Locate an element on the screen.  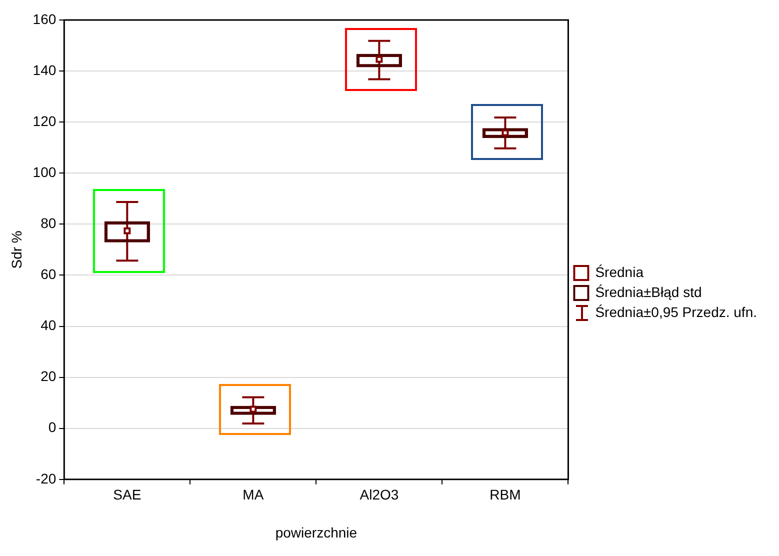
x-tick-label: MA is located at coordinates (253, 494).